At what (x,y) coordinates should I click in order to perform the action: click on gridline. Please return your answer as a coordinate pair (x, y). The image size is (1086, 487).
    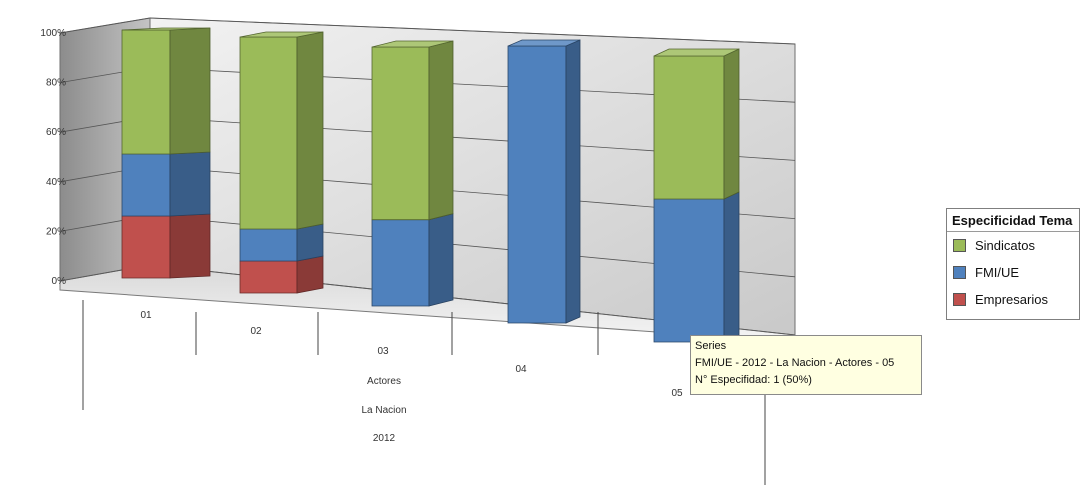
    Looking at the image, I should click on (472, 31).